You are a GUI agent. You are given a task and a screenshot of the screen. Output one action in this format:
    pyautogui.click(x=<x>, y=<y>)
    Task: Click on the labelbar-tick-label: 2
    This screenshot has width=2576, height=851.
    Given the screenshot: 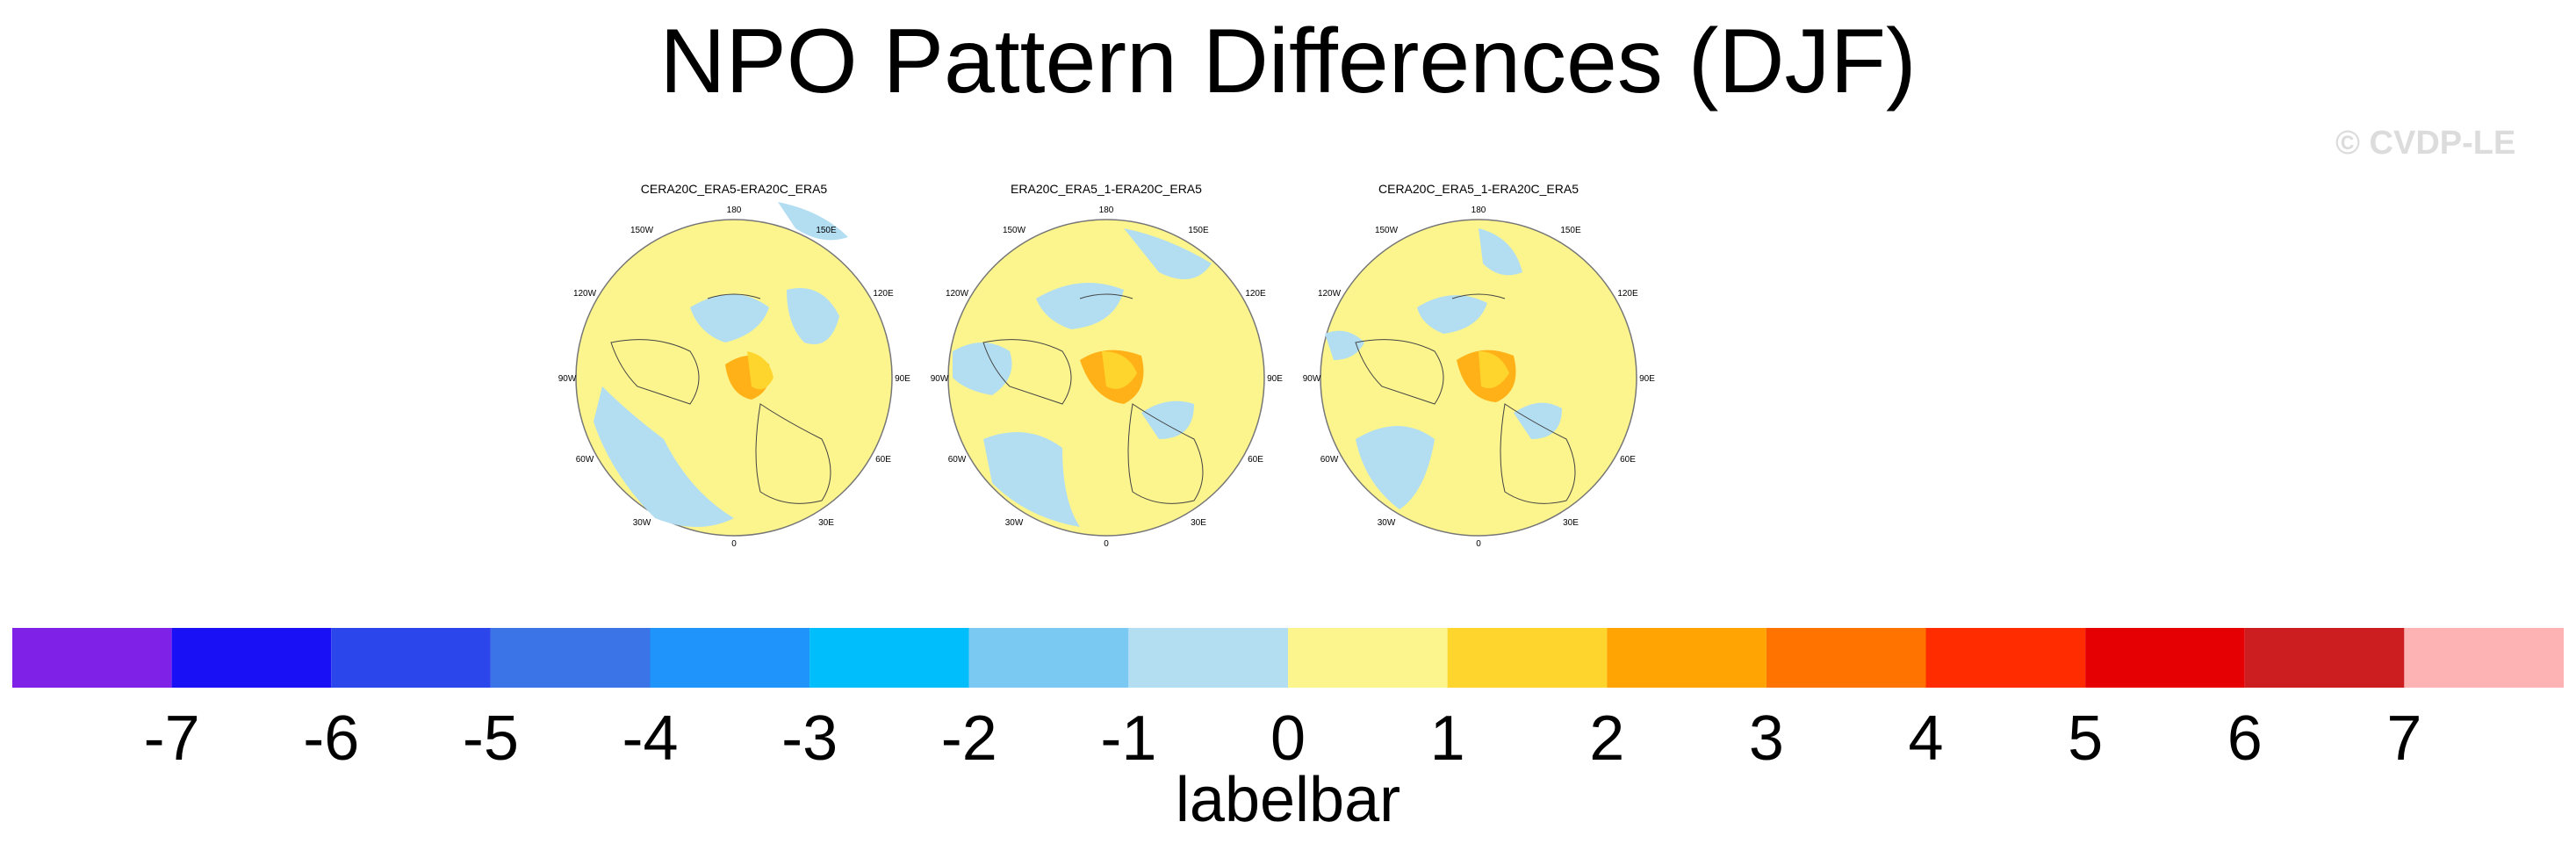 What is the action you would take?
    pyautogui.click(x=1606, y=738)
    